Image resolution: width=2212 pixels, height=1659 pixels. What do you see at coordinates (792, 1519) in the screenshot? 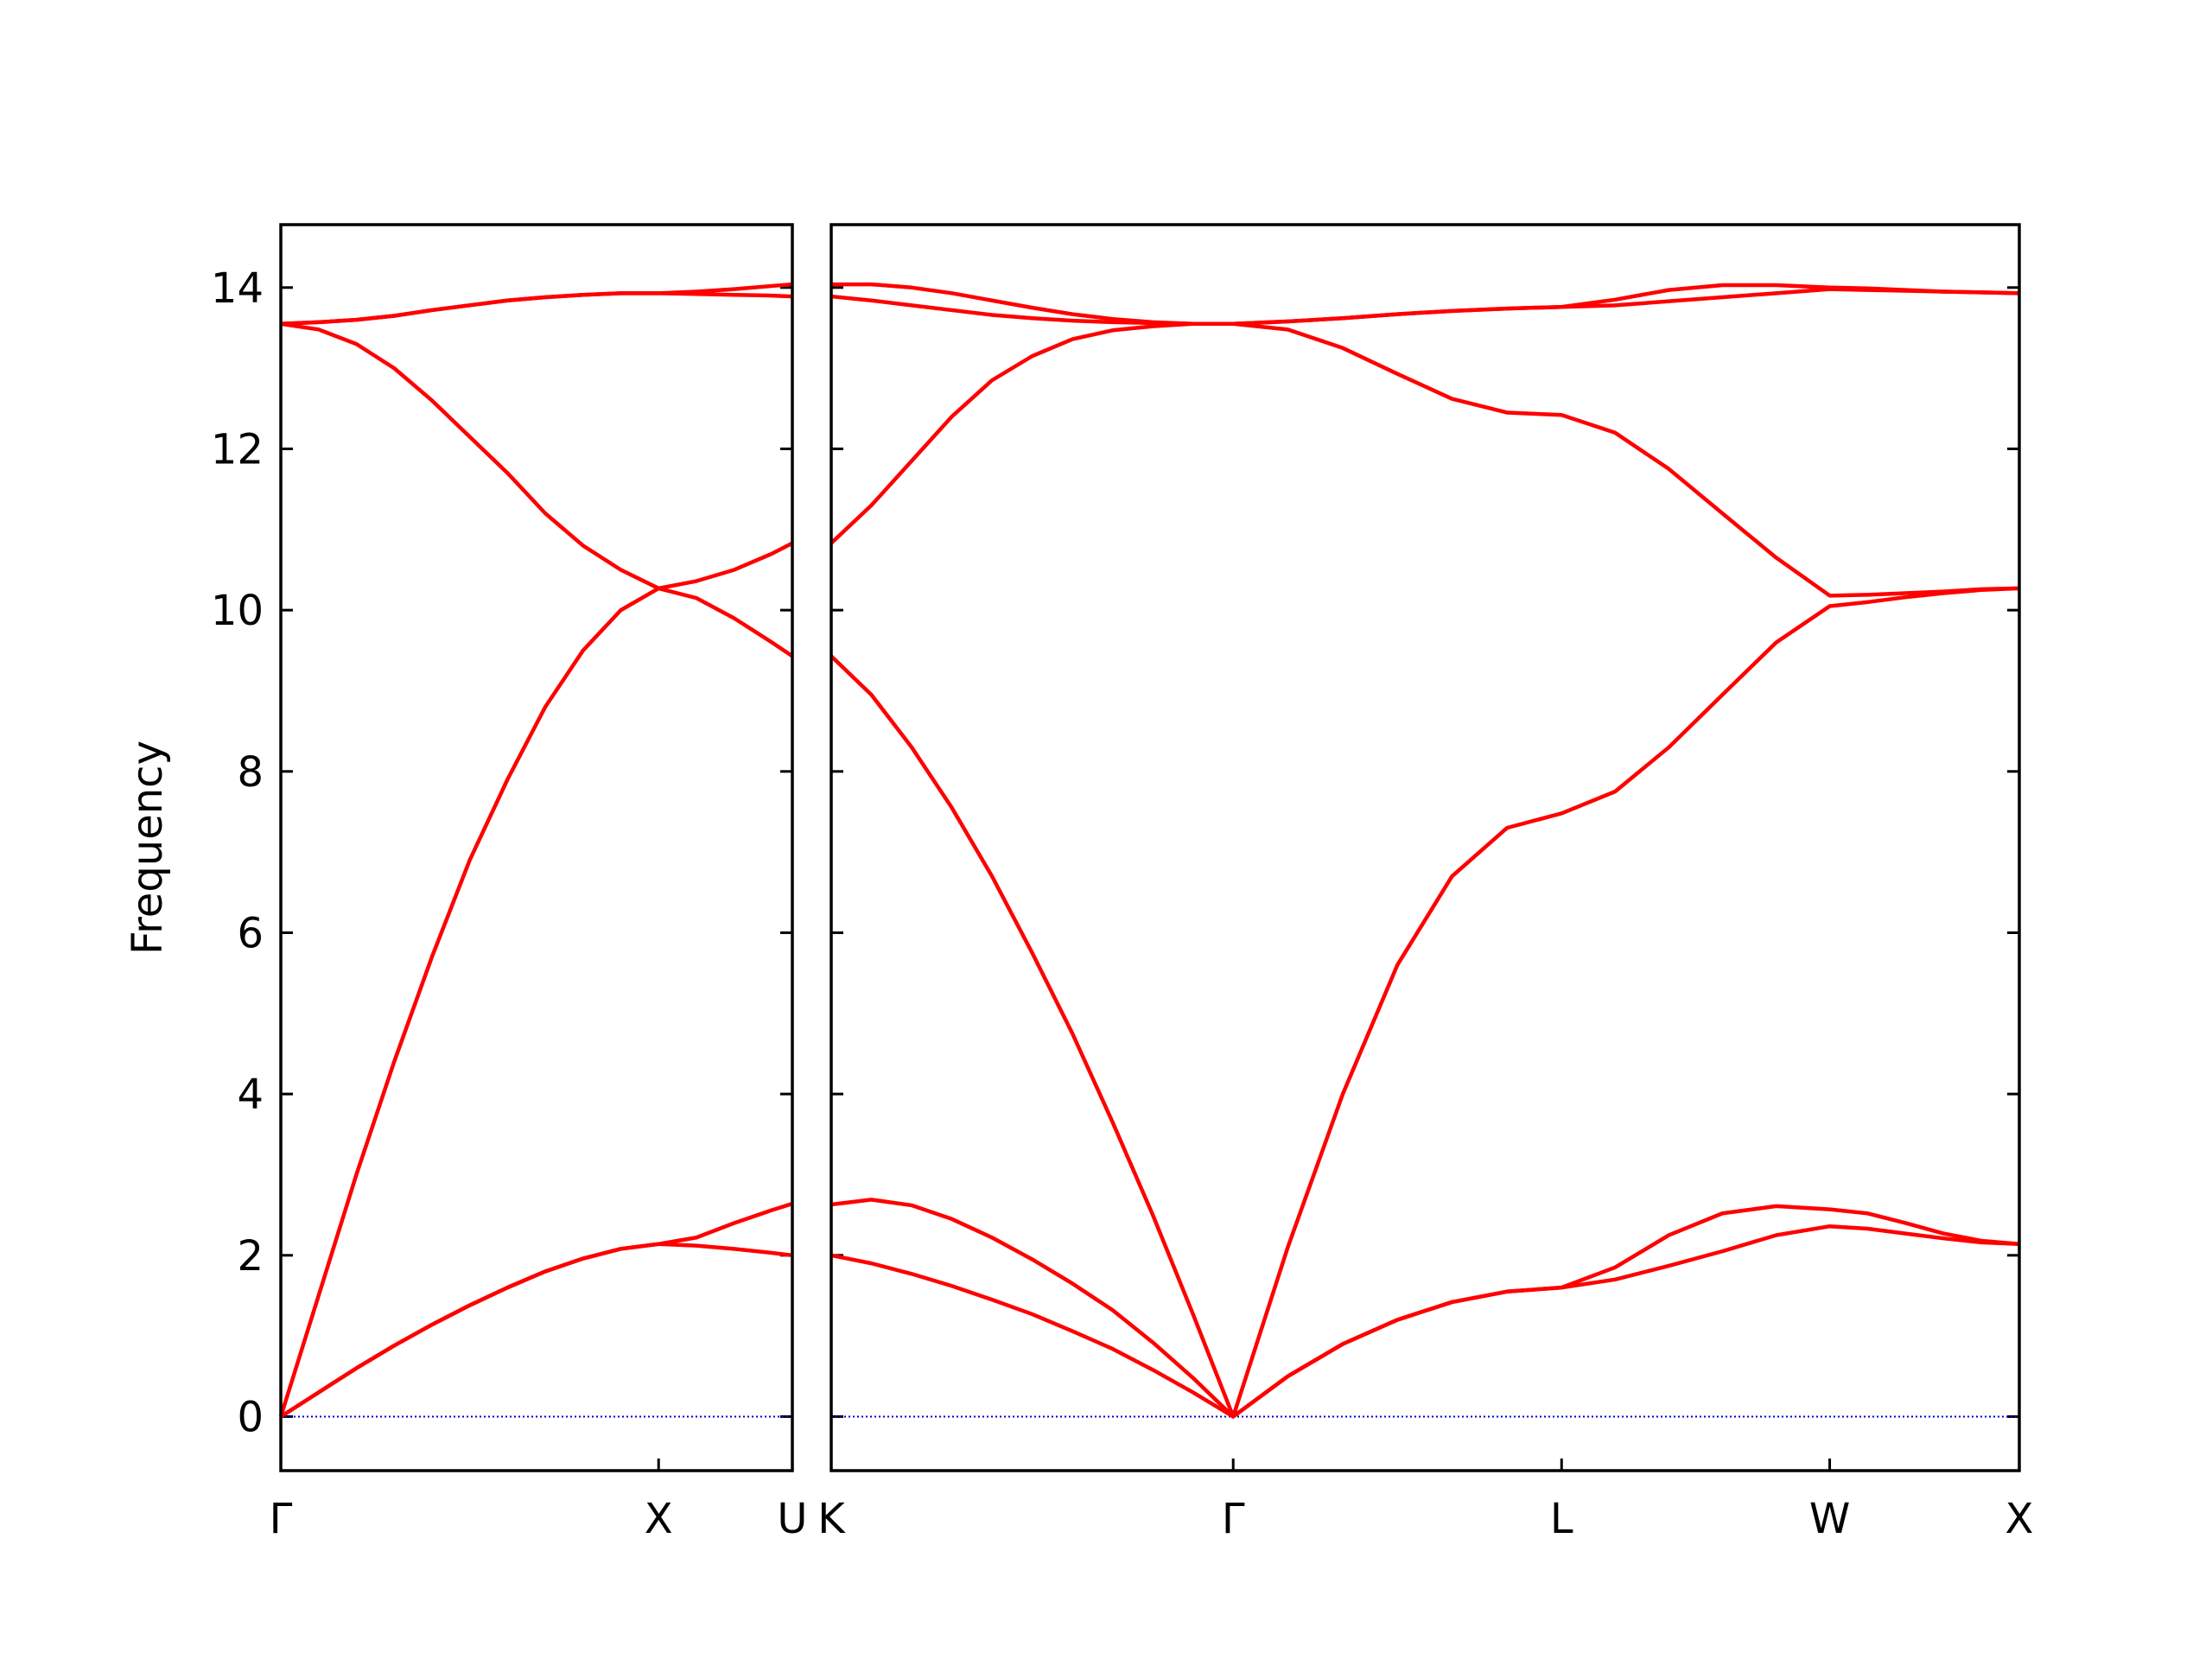
I see `x-tick-label: U` at bounding box center [792, 1519].